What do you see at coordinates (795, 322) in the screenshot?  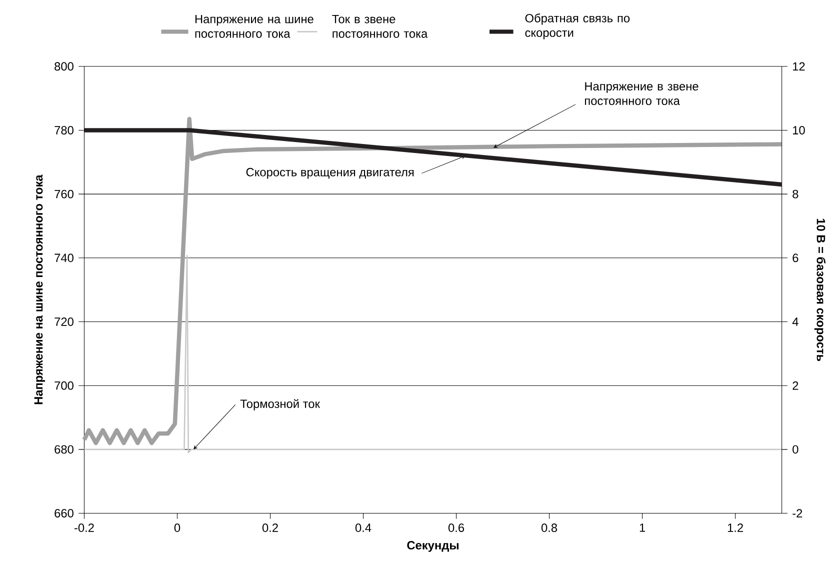 I see `y2-tick-label: 4` at bounding box center [795, 322].